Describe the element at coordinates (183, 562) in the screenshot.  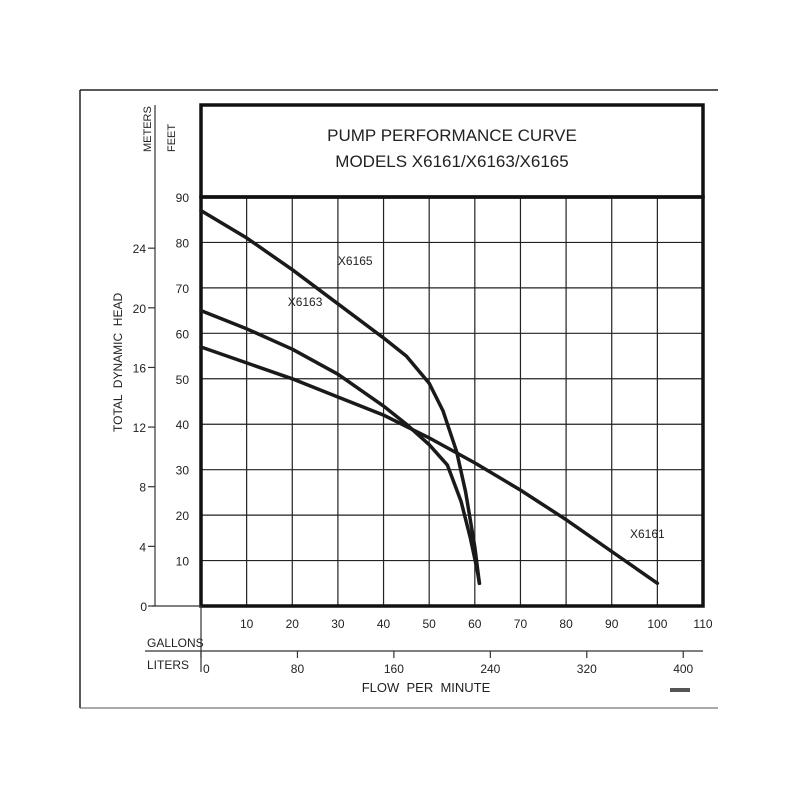
I see `y-tick-label: 10` at that location.